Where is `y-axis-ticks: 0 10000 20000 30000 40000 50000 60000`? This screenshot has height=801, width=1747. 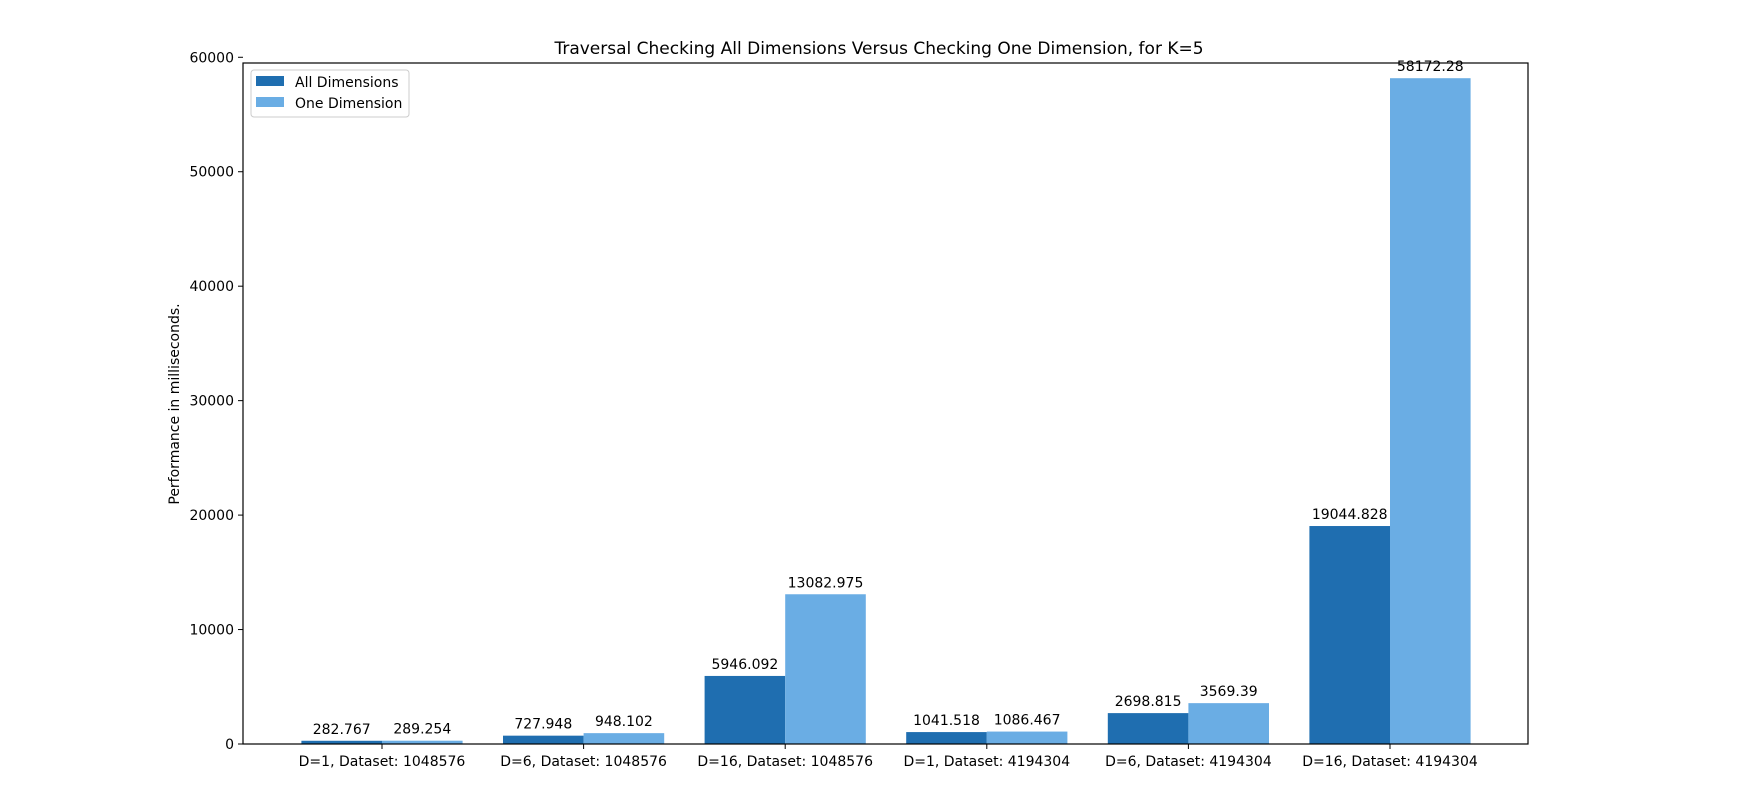 y-axis-ticks: 0 10000 20000 30000 40000 50000 60000 is located at coordinates (216, 401).